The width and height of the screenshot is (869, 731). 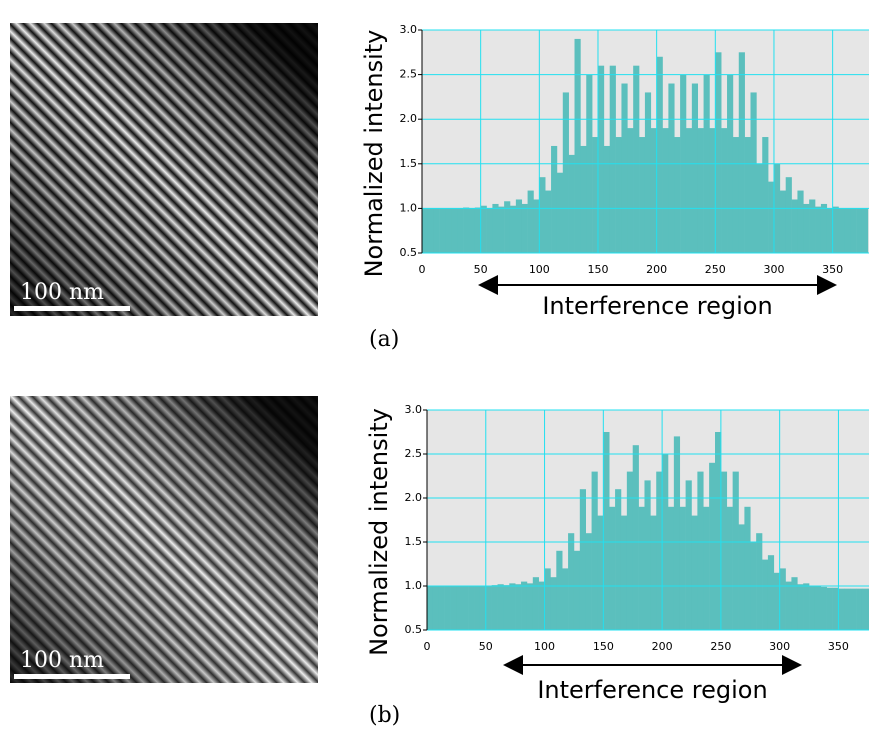 I want to click on scale-bar-label: 100 nm, so click(x=62, y=292).